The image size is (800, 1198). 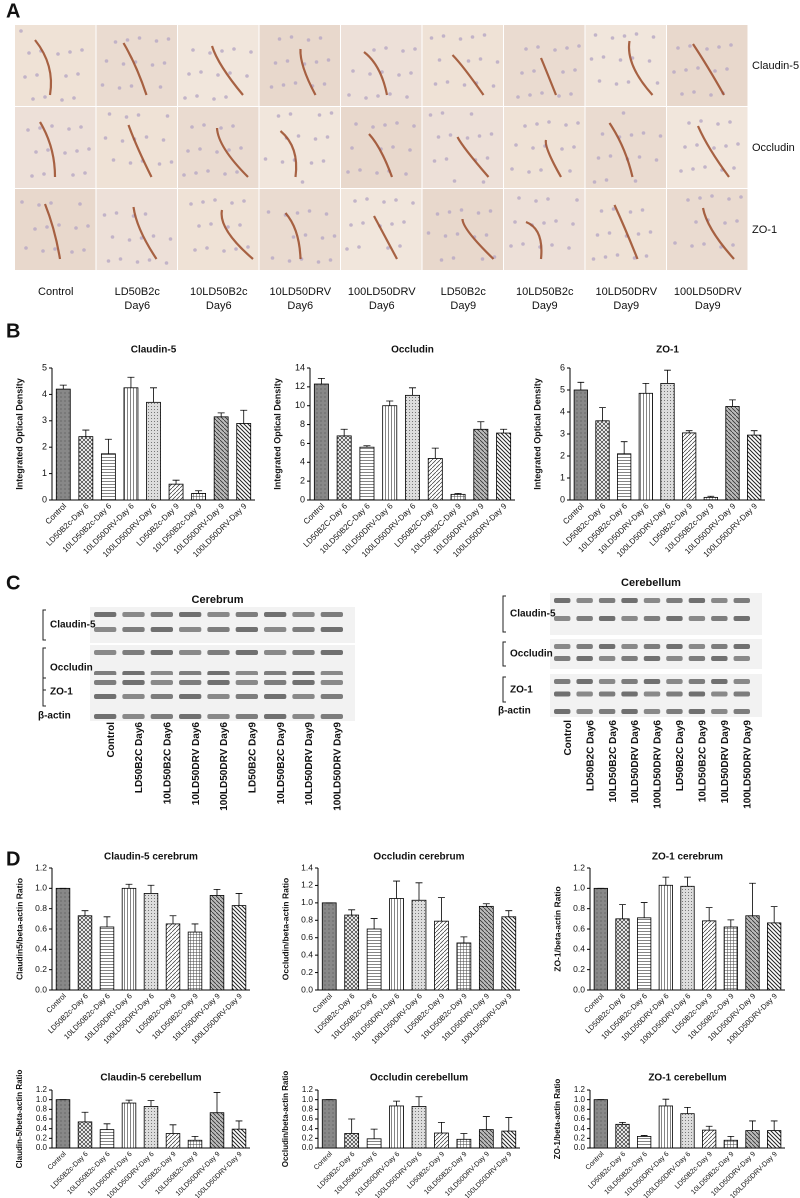 What do you see at coordinates (307, 954) in the screenshot?
I see `y-tick-label: 0.4` at bounding box center [307, 954].